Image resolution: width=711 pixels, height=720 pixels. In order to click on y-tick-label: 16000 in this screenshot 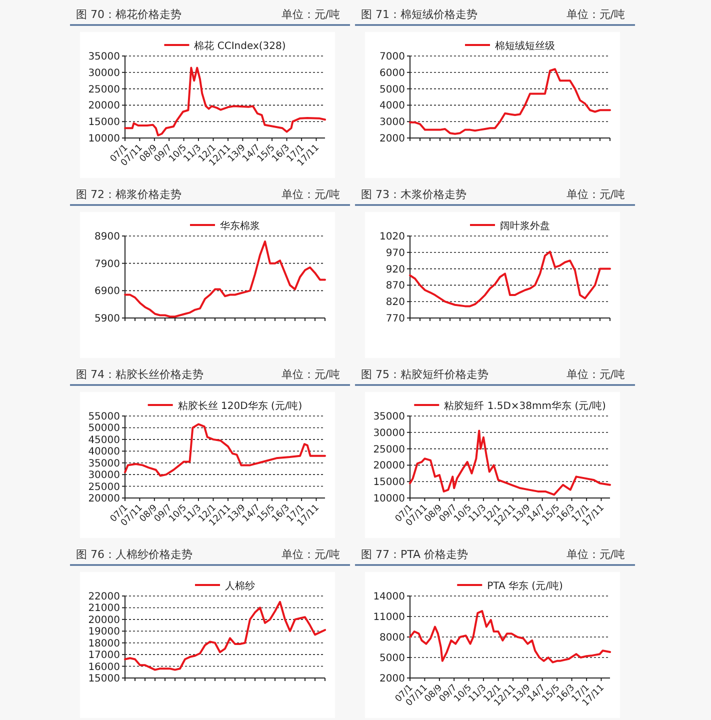, I will do `click(104, 667)`.